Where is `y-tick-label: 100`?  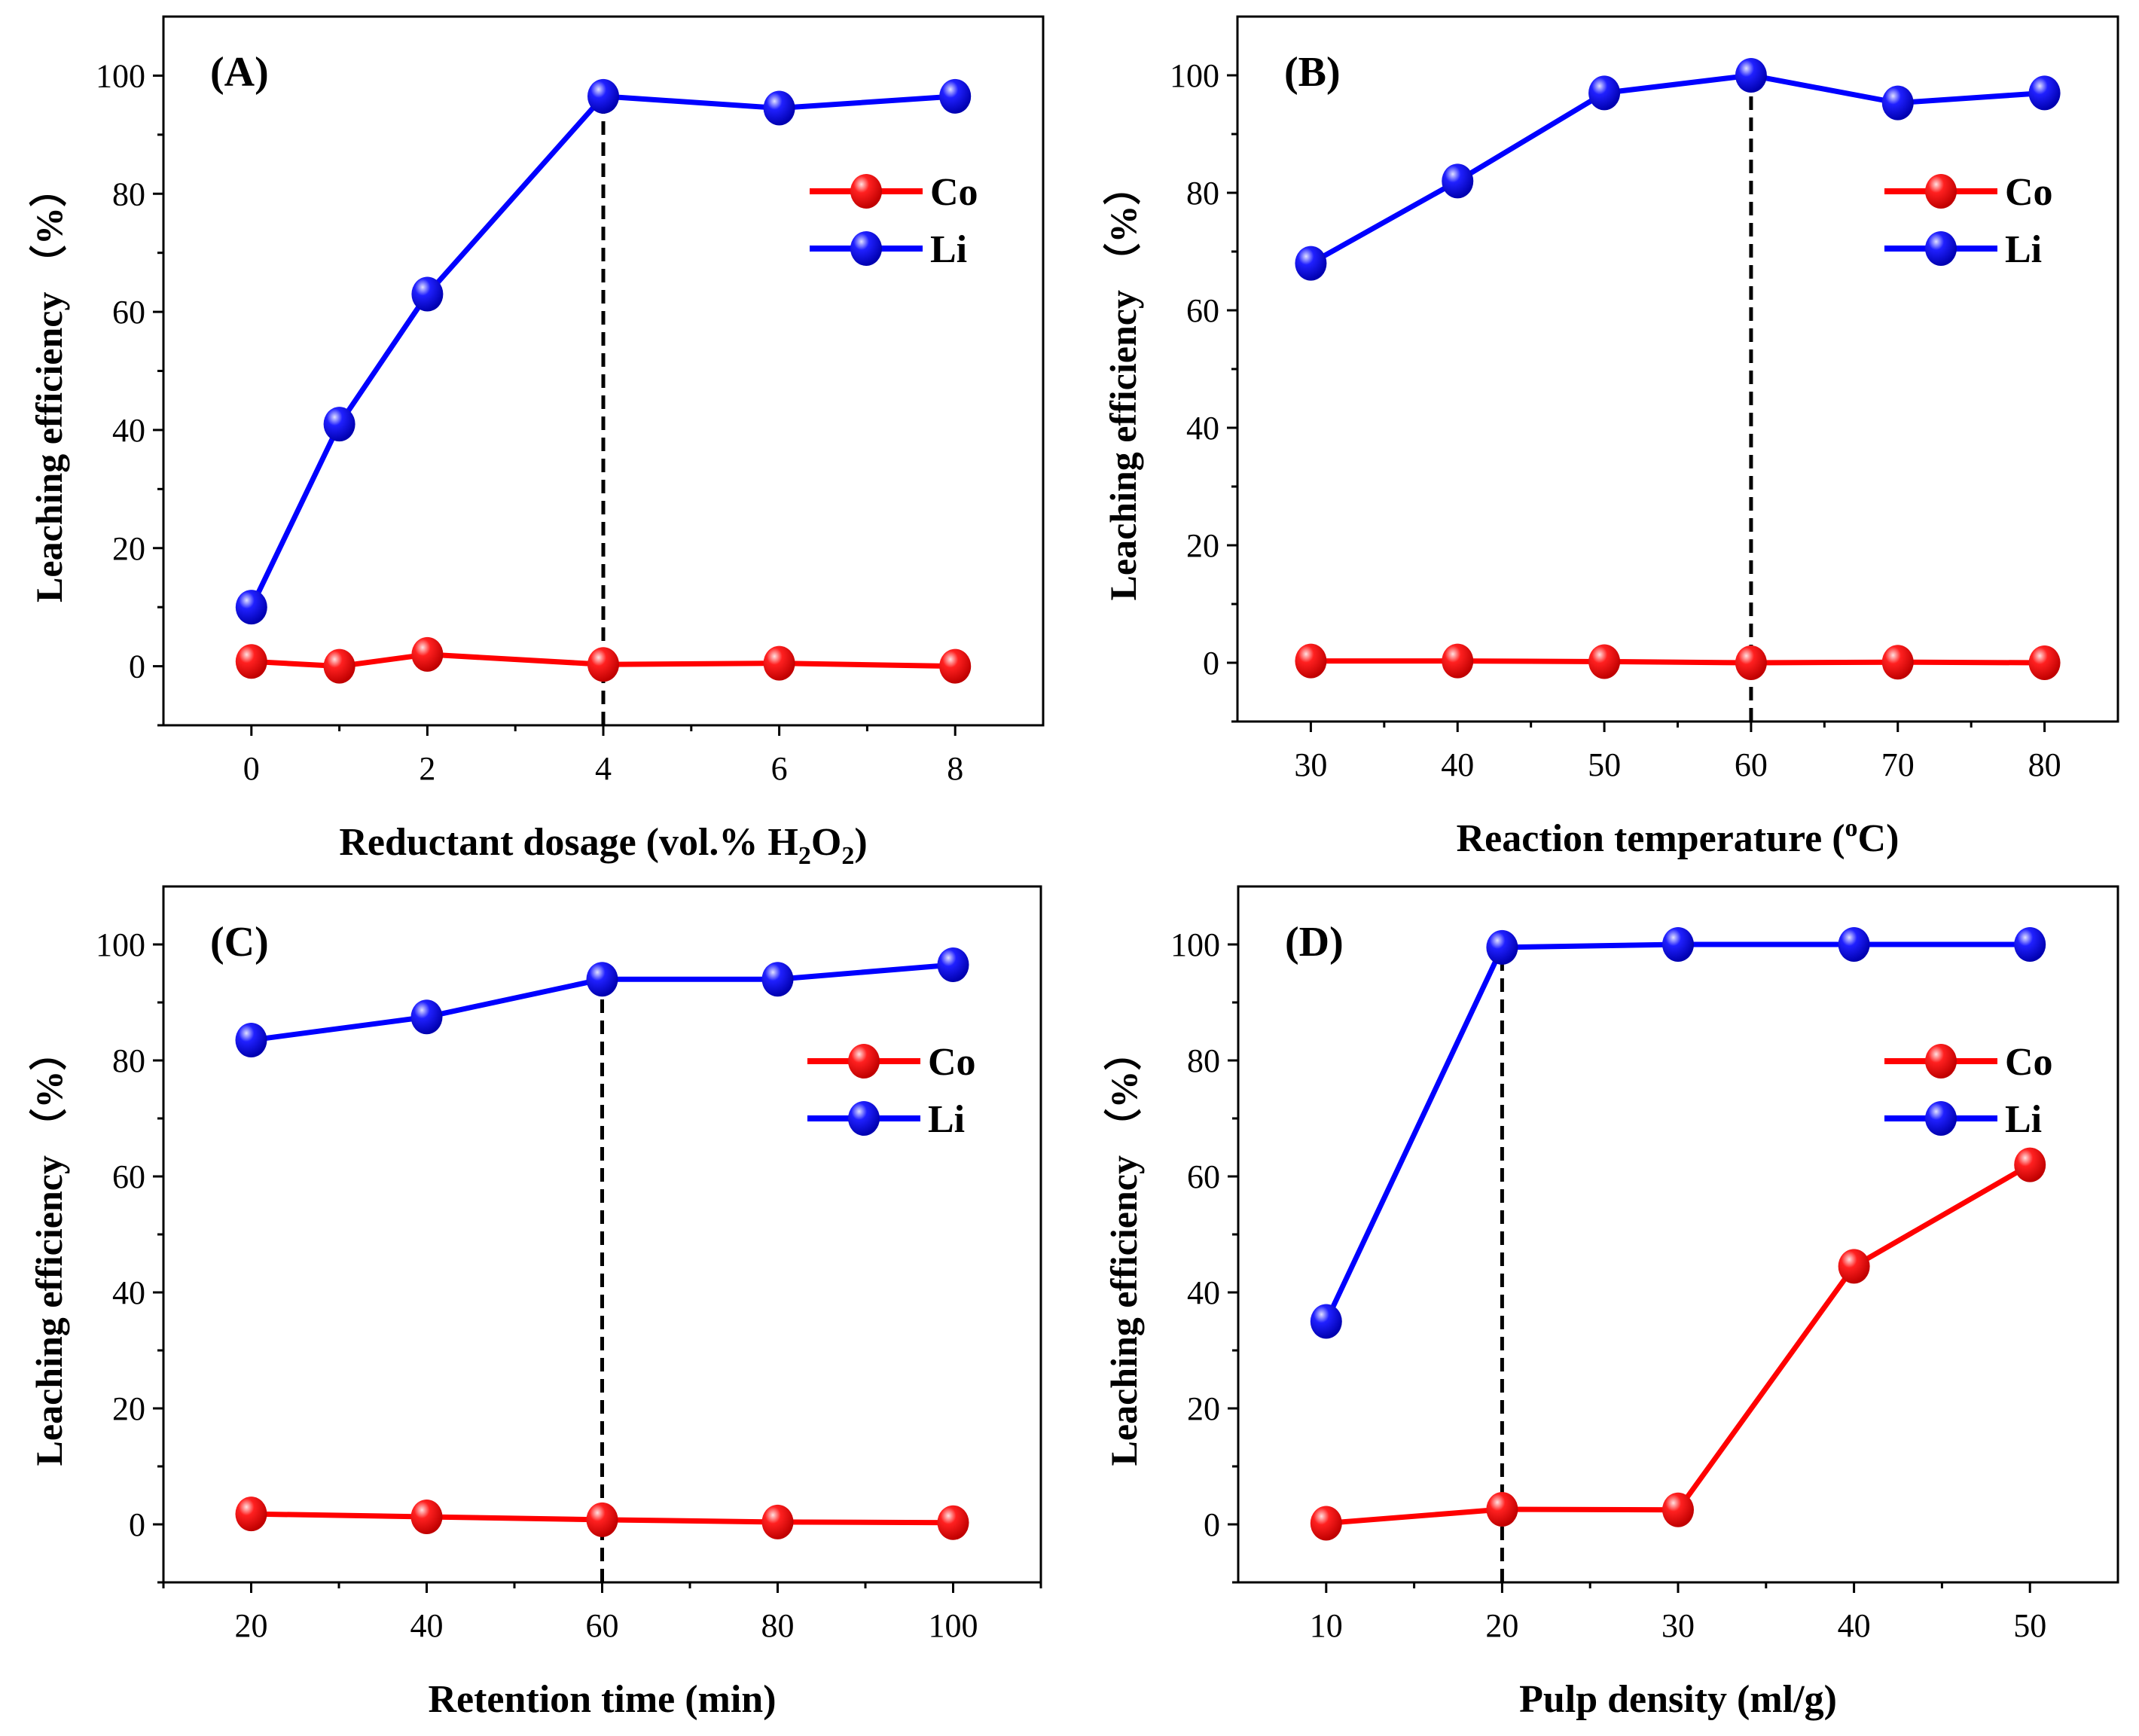
y-tick-label: 100 is located at coordinates (1195, 75).